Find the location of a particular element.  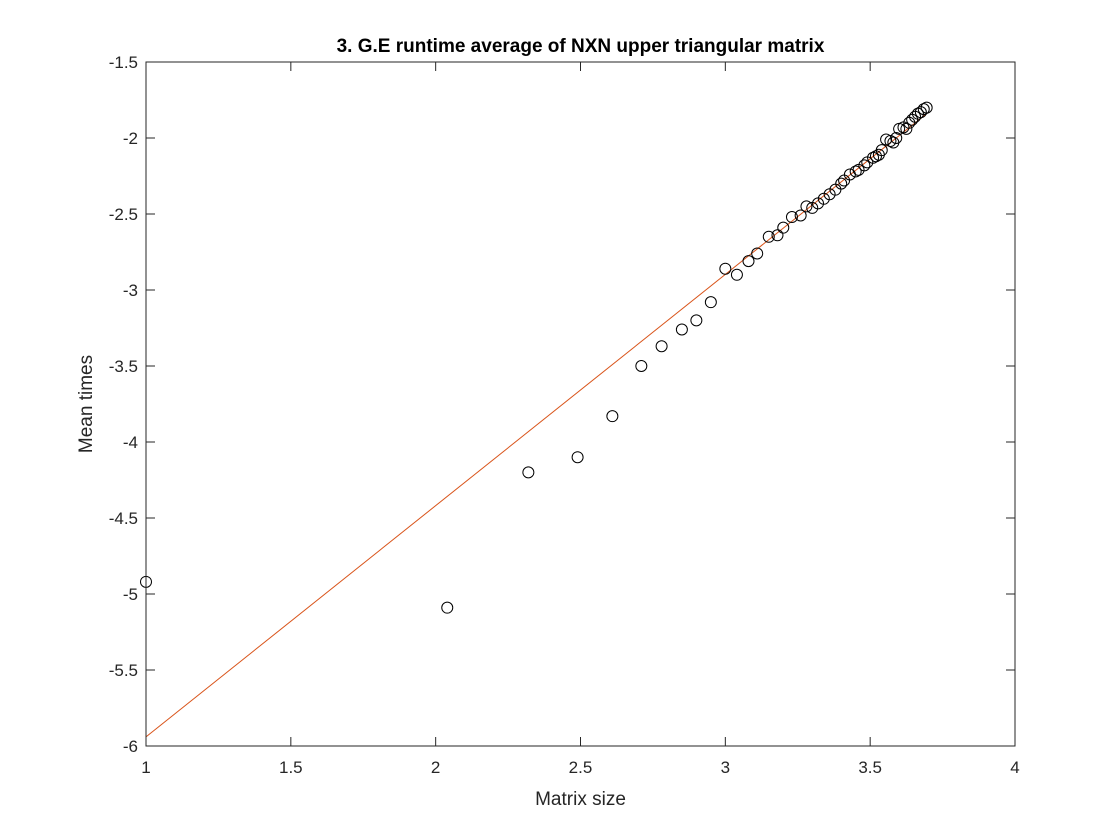

y-axis-label: Mean times is located at coordinates (86, 404).